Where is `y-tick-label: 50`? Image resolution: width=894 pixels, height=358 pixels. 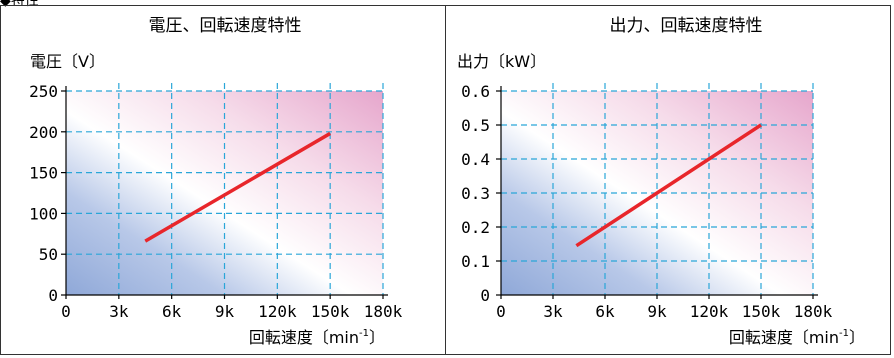
y-tick-label: 50 is located at coordinates (48, 254).